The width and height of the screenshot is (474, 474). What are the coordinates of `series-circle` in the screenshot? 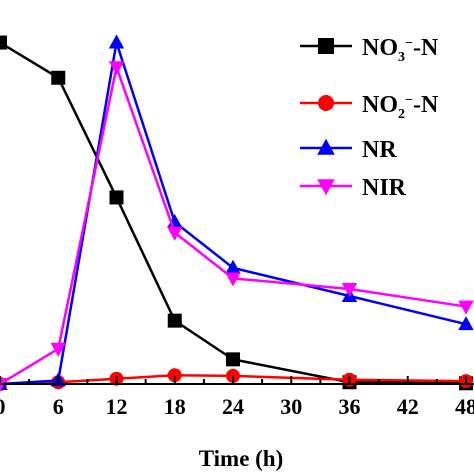 It's located at (236, 379).